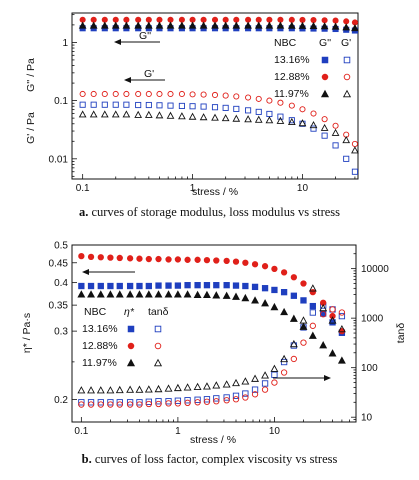  Describe the element at coordinates (375, 269) in the screenshot. I see `y-right-tick-label-b: 10000` at that location.